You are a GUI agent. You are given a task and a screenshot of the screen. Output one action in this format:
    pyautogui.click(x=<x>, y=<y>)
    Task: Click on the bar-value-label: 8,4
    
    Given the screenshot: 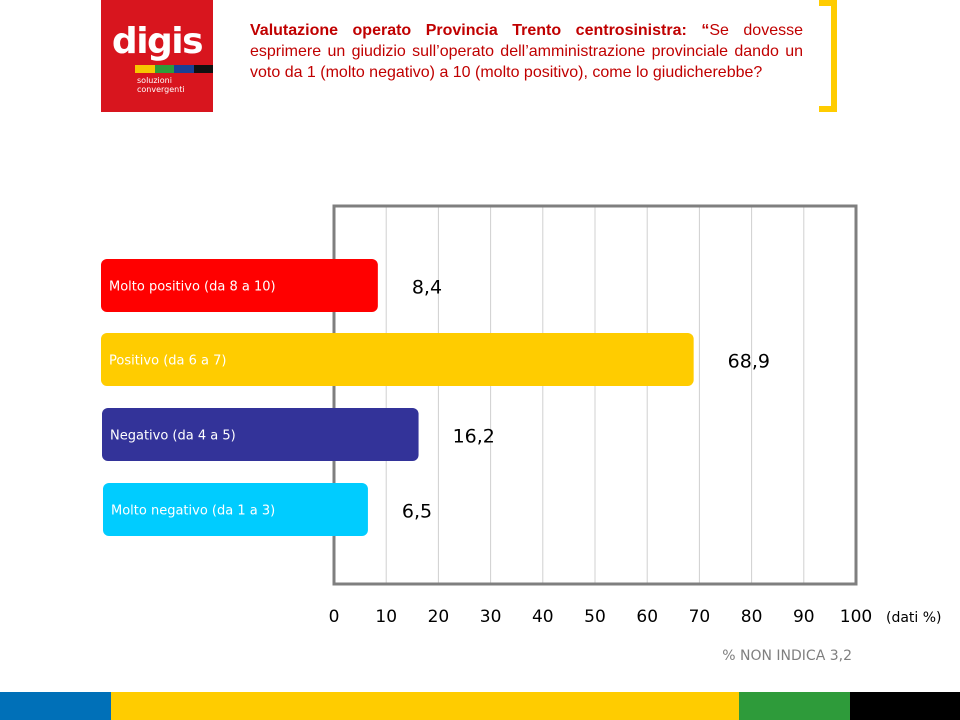 What is the action you would take?
    pyautogui.click(x=427, y=288)
    